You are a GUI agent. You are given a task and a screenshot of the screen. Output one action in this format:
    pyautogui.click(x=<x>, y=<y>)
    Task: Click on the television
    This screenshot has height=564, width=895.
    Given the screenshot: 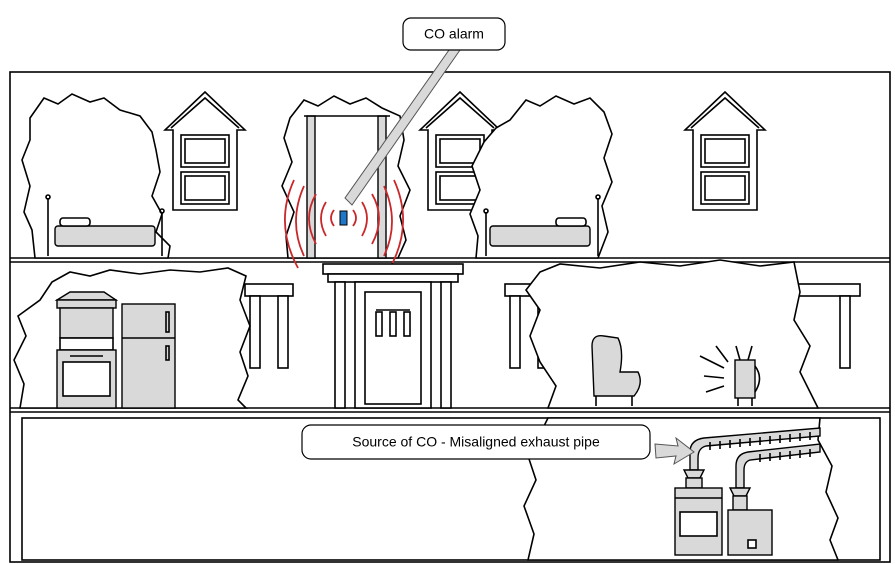 What is the action you would take?
    pyautogui.click(x=730, y=375)
    